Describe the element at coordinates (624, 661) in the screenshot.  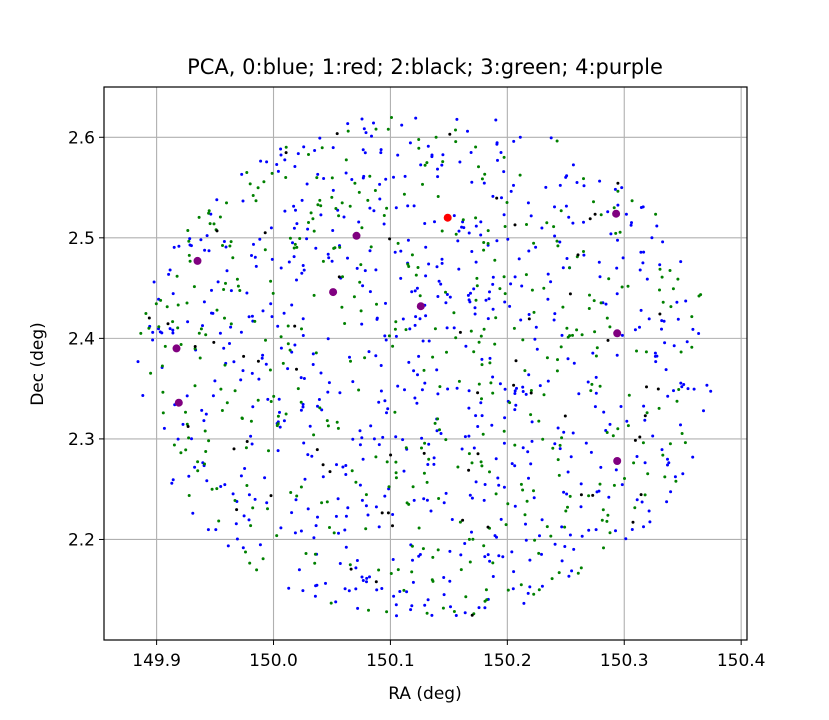
I see `x-tick-label: 150.3` at that location.